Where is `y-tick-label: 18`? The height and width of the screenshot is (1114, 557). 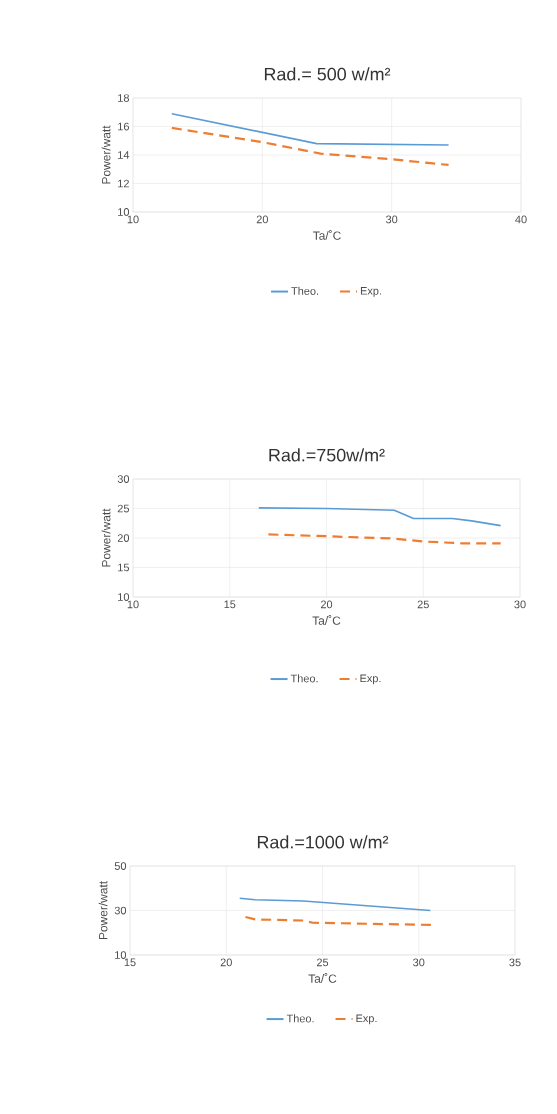
y-tick-label: 18 is located at coordinates (123, 98).